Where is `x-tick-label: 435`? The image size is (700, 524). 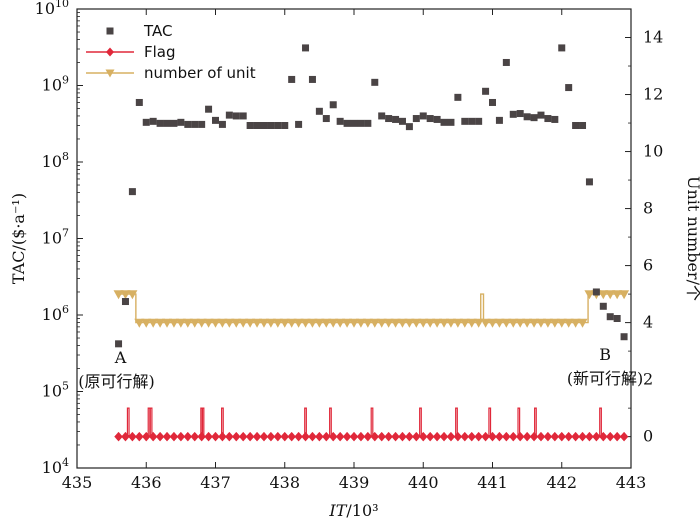 x-tick-label: 435 is located at coordinates (77, 482).